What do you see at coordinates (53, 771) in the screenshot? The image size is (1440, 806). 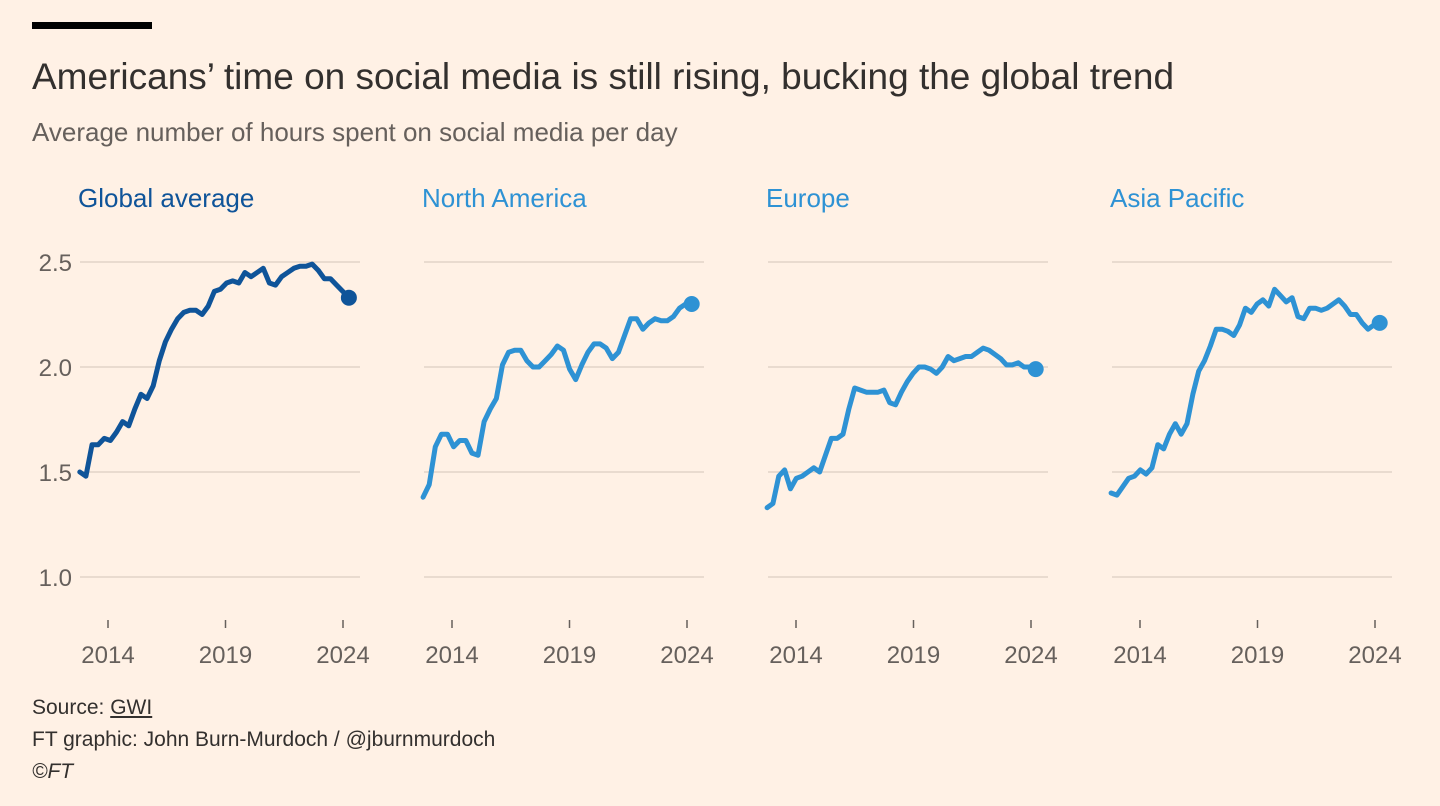 I see `copyright: ©FT` at bounding box center [53, 771].